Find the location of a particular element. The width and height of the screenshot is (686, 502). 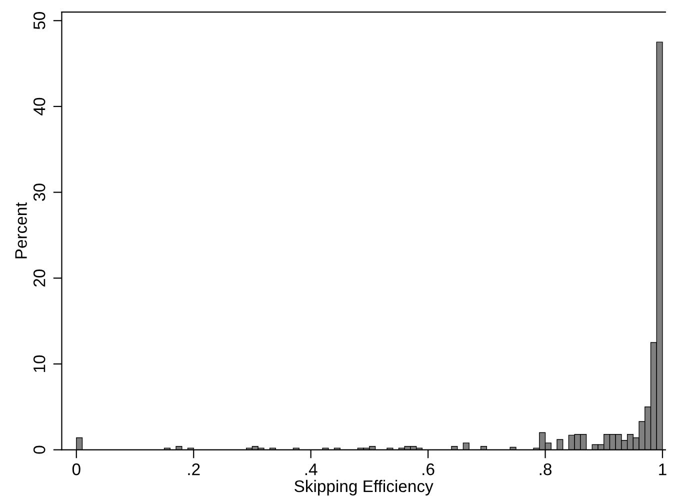

x-tick-label: .2 is located at coordinates (194, 469).